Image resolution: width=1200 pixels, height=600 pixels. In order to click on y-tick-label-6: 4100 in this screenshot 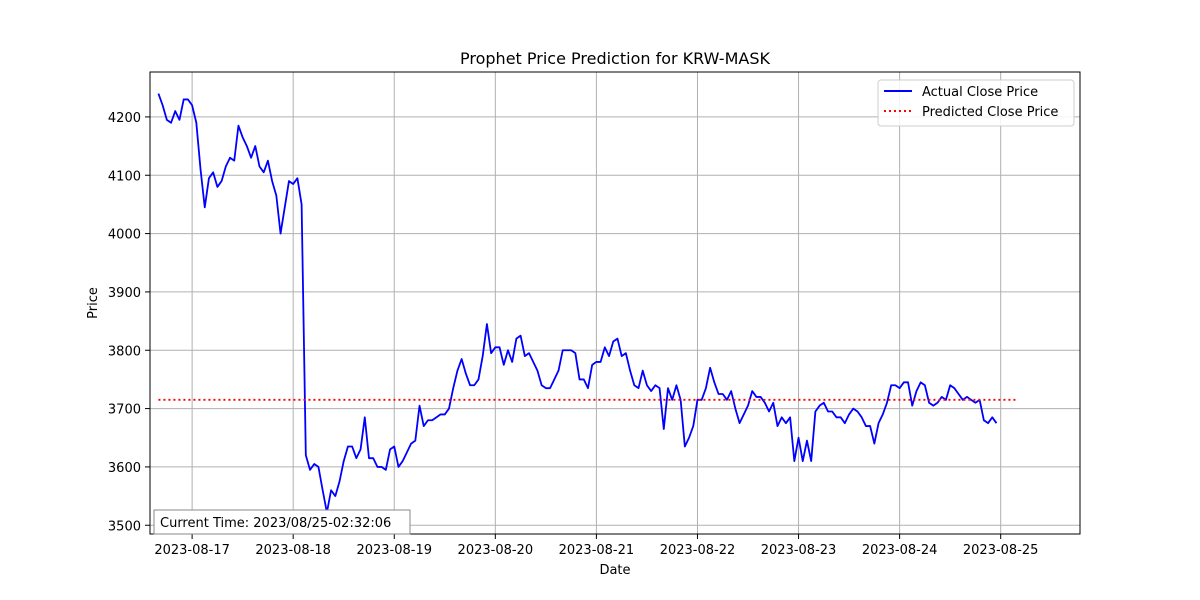, I will do `click(124, 176)`.